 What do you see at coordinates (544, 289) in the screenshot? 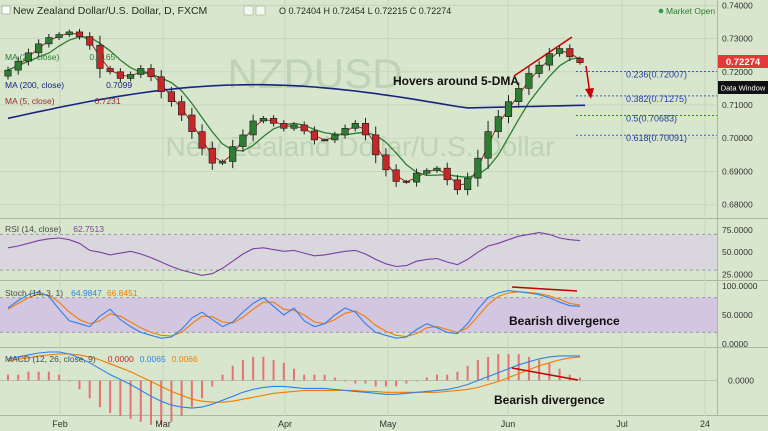
I see `stoch-divergence-line` at bounding box center [544, 289].